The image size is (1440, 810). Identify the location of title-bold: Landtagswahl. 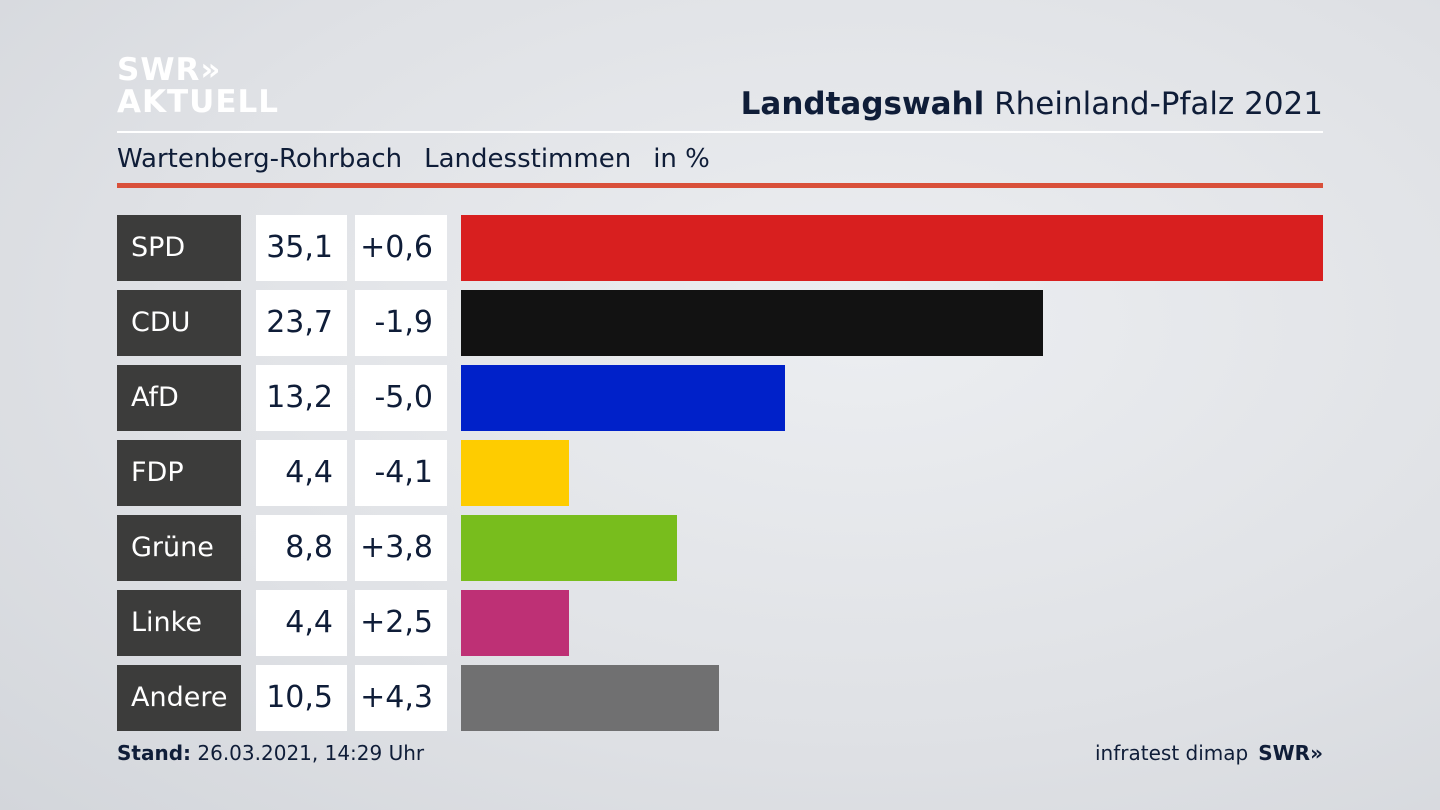
(862, 104).